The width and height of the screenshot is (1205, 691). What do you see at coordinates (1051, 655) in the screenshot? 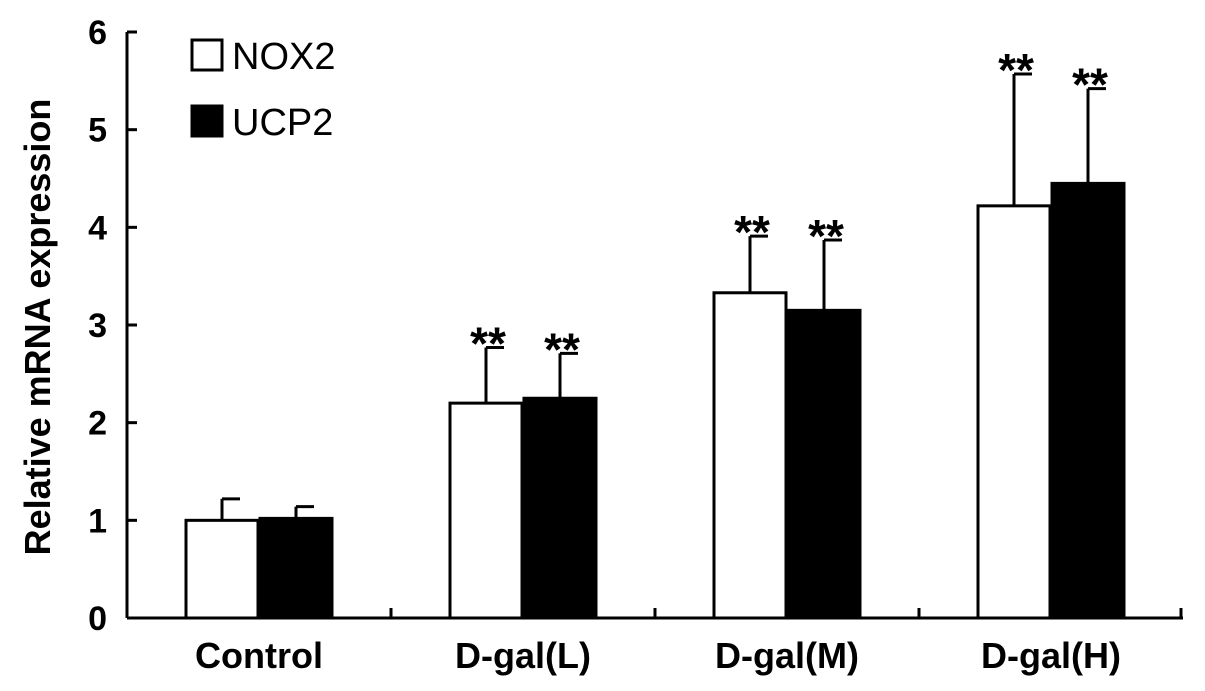
I see `x-tick-label: D-gal(H)` at bounding box center [1051, 655].